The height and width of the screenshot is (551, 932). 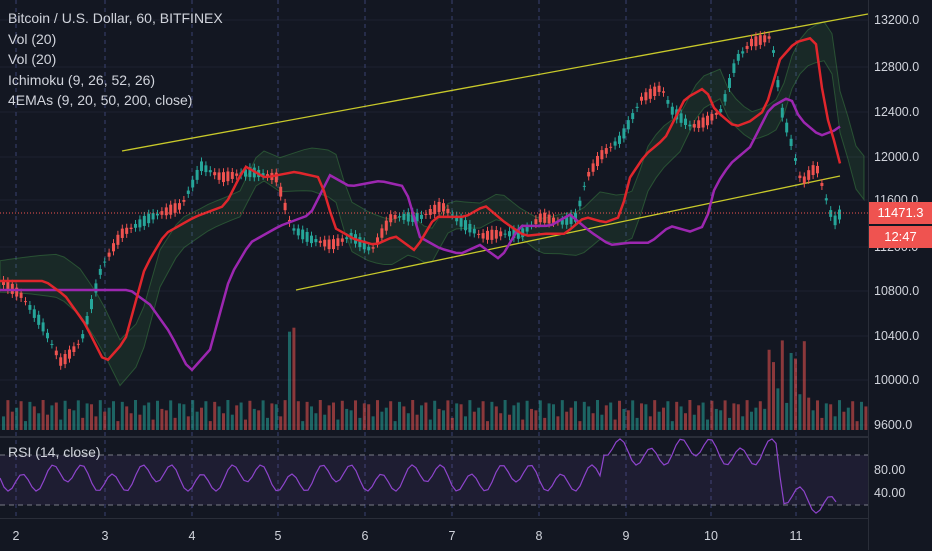 What do you see at coordinates (897, 380) in the screenshot?
I see `price-tick: 10000.0` at bounding box center [897, 380].